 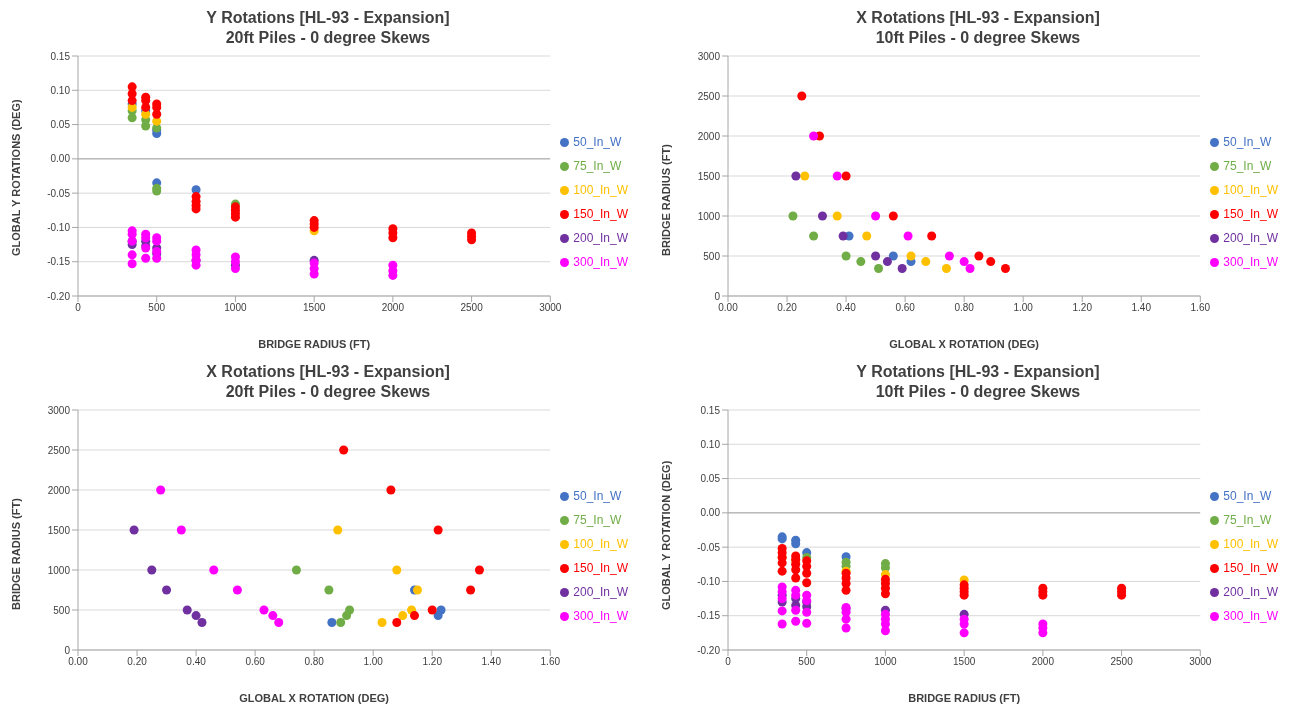 What do you see at coordinates (60, 90) in the screenshot?
I see `y-tick-label: 0.10` at bounding box center [60, 90].